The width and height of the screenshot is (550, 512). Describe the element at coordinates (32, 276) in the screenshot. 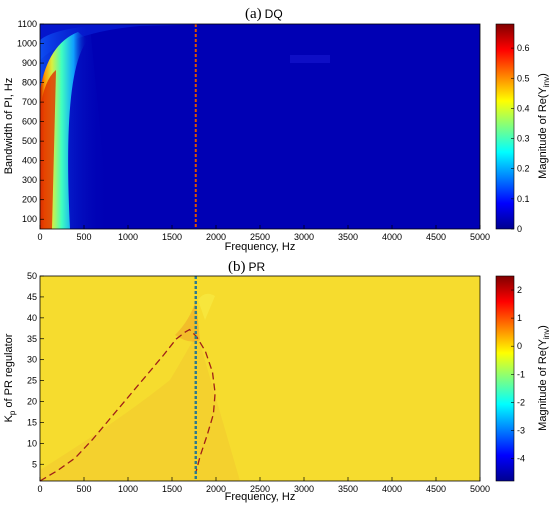

I see `y-tick-label-b: 50` at that location.